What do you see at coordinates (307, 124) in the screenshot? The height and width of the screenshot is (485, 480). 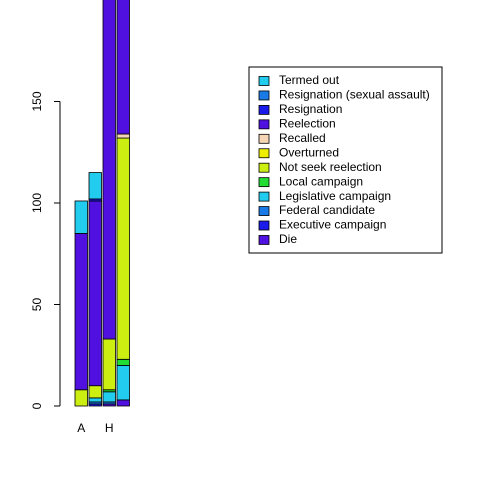 I see `legend-label: Reelection` at bounding box center [307, 124].